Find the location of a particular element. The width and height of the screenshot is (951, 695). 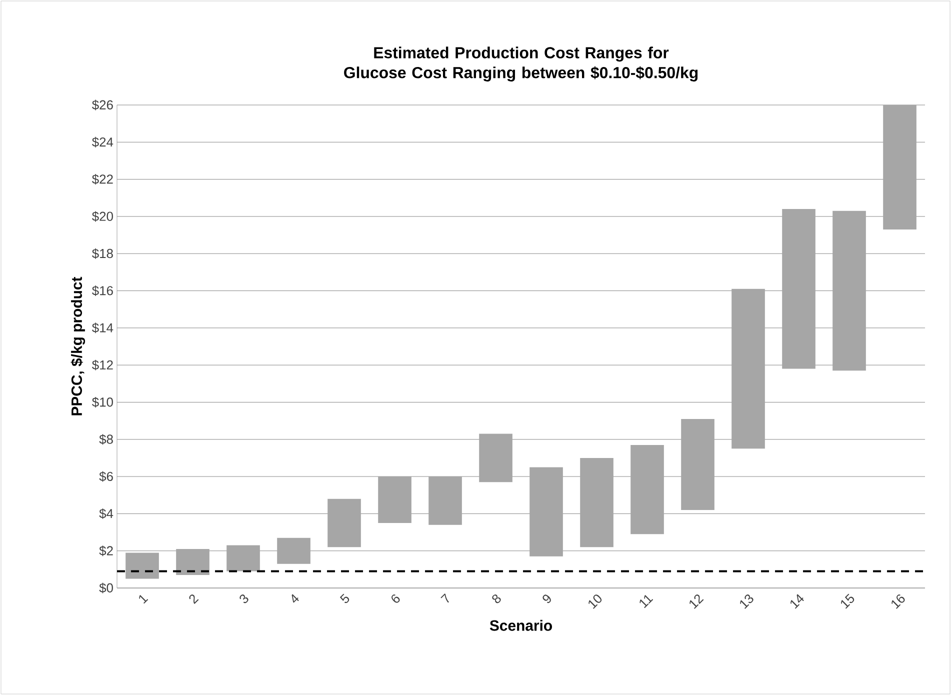

y-tick-label: $12 is located at coordinates (102, 365).